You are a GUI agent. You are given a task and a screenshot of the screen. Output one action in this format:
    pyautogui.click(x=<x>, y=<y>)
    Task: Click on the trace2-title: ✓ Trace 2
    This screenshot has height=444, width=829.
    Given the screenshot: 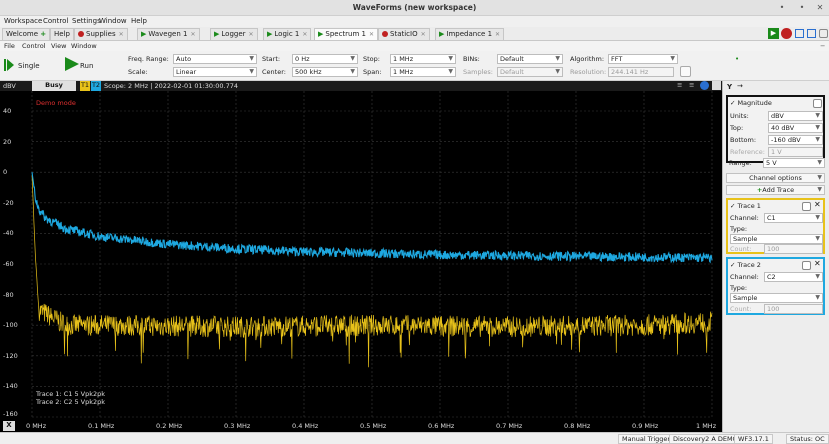 What is the action you would take?
    pyautogui.click(x=745, y=265)
    